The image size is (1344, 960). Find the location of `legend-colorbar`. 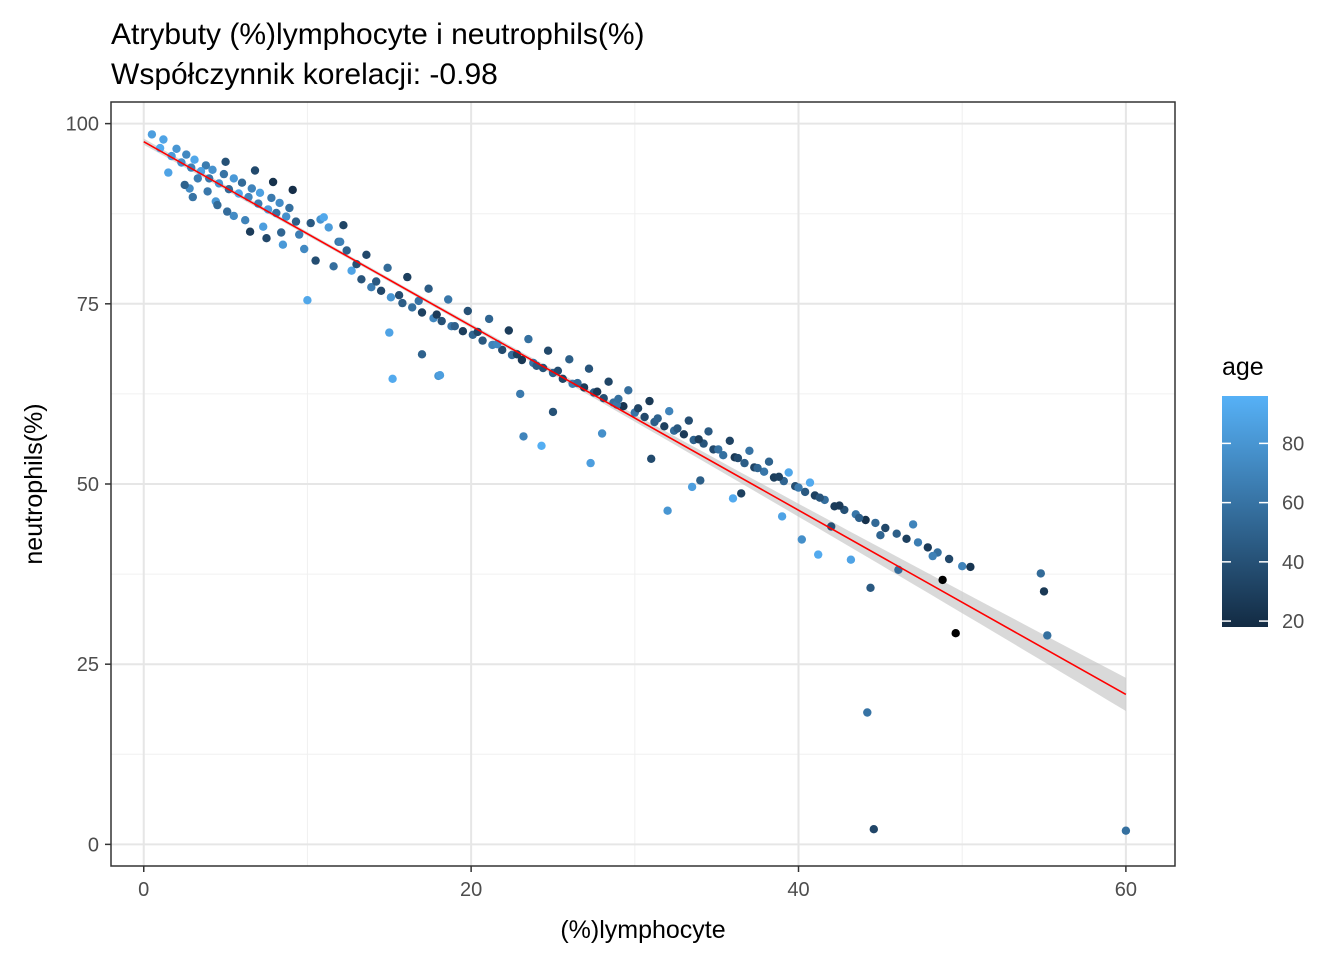

legend-colorbar is located at coordinates (1245, 511).